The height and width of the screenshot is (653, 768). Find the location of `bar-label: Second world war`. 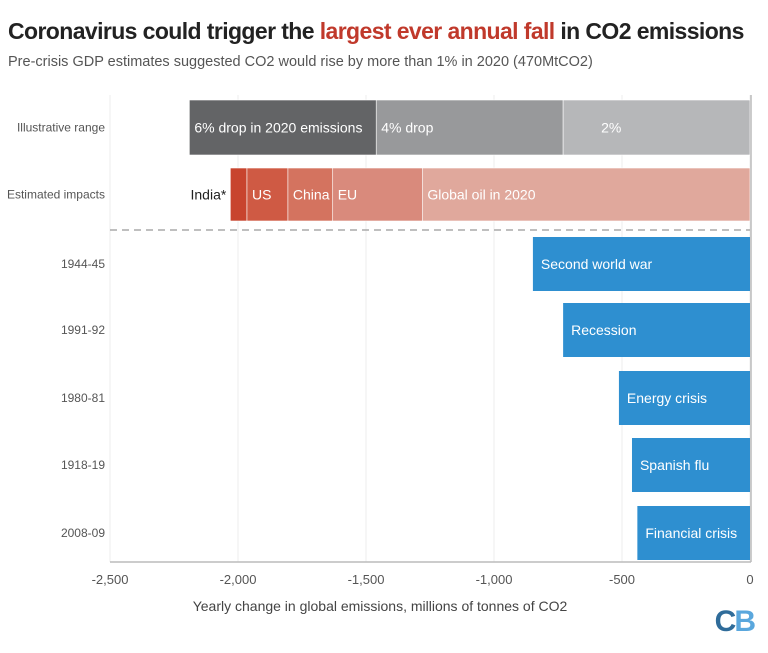

bar-label: Second world war is located at coordinates (597, 264).